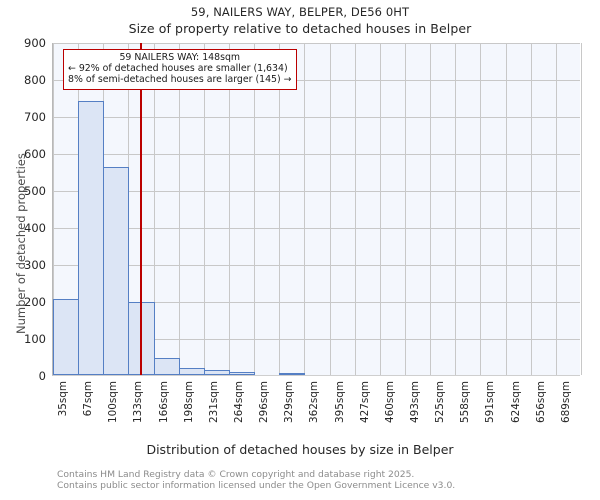  What do you see at coordinates (465, 402) in the screenshot?
I see `x-tick-label: 558sqm` at bounding box center [465, 402].